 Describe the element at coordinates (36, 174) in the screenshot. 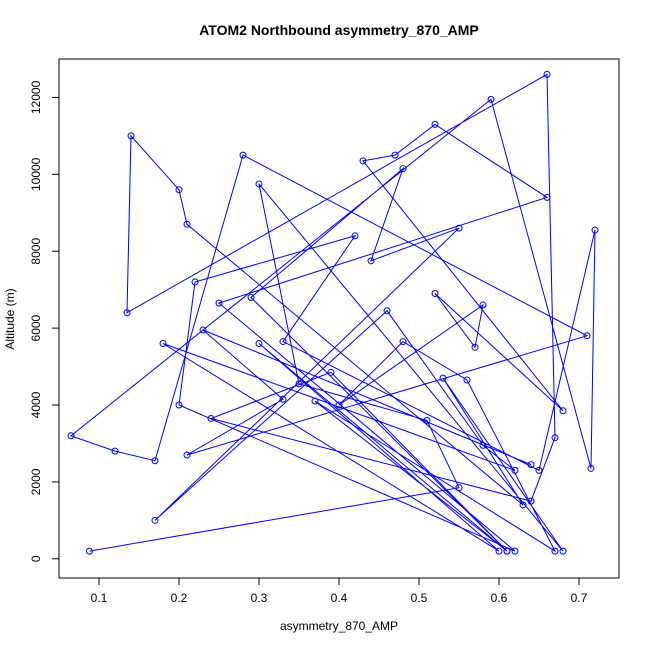

I see `y-tick-label: 10000` at that location.